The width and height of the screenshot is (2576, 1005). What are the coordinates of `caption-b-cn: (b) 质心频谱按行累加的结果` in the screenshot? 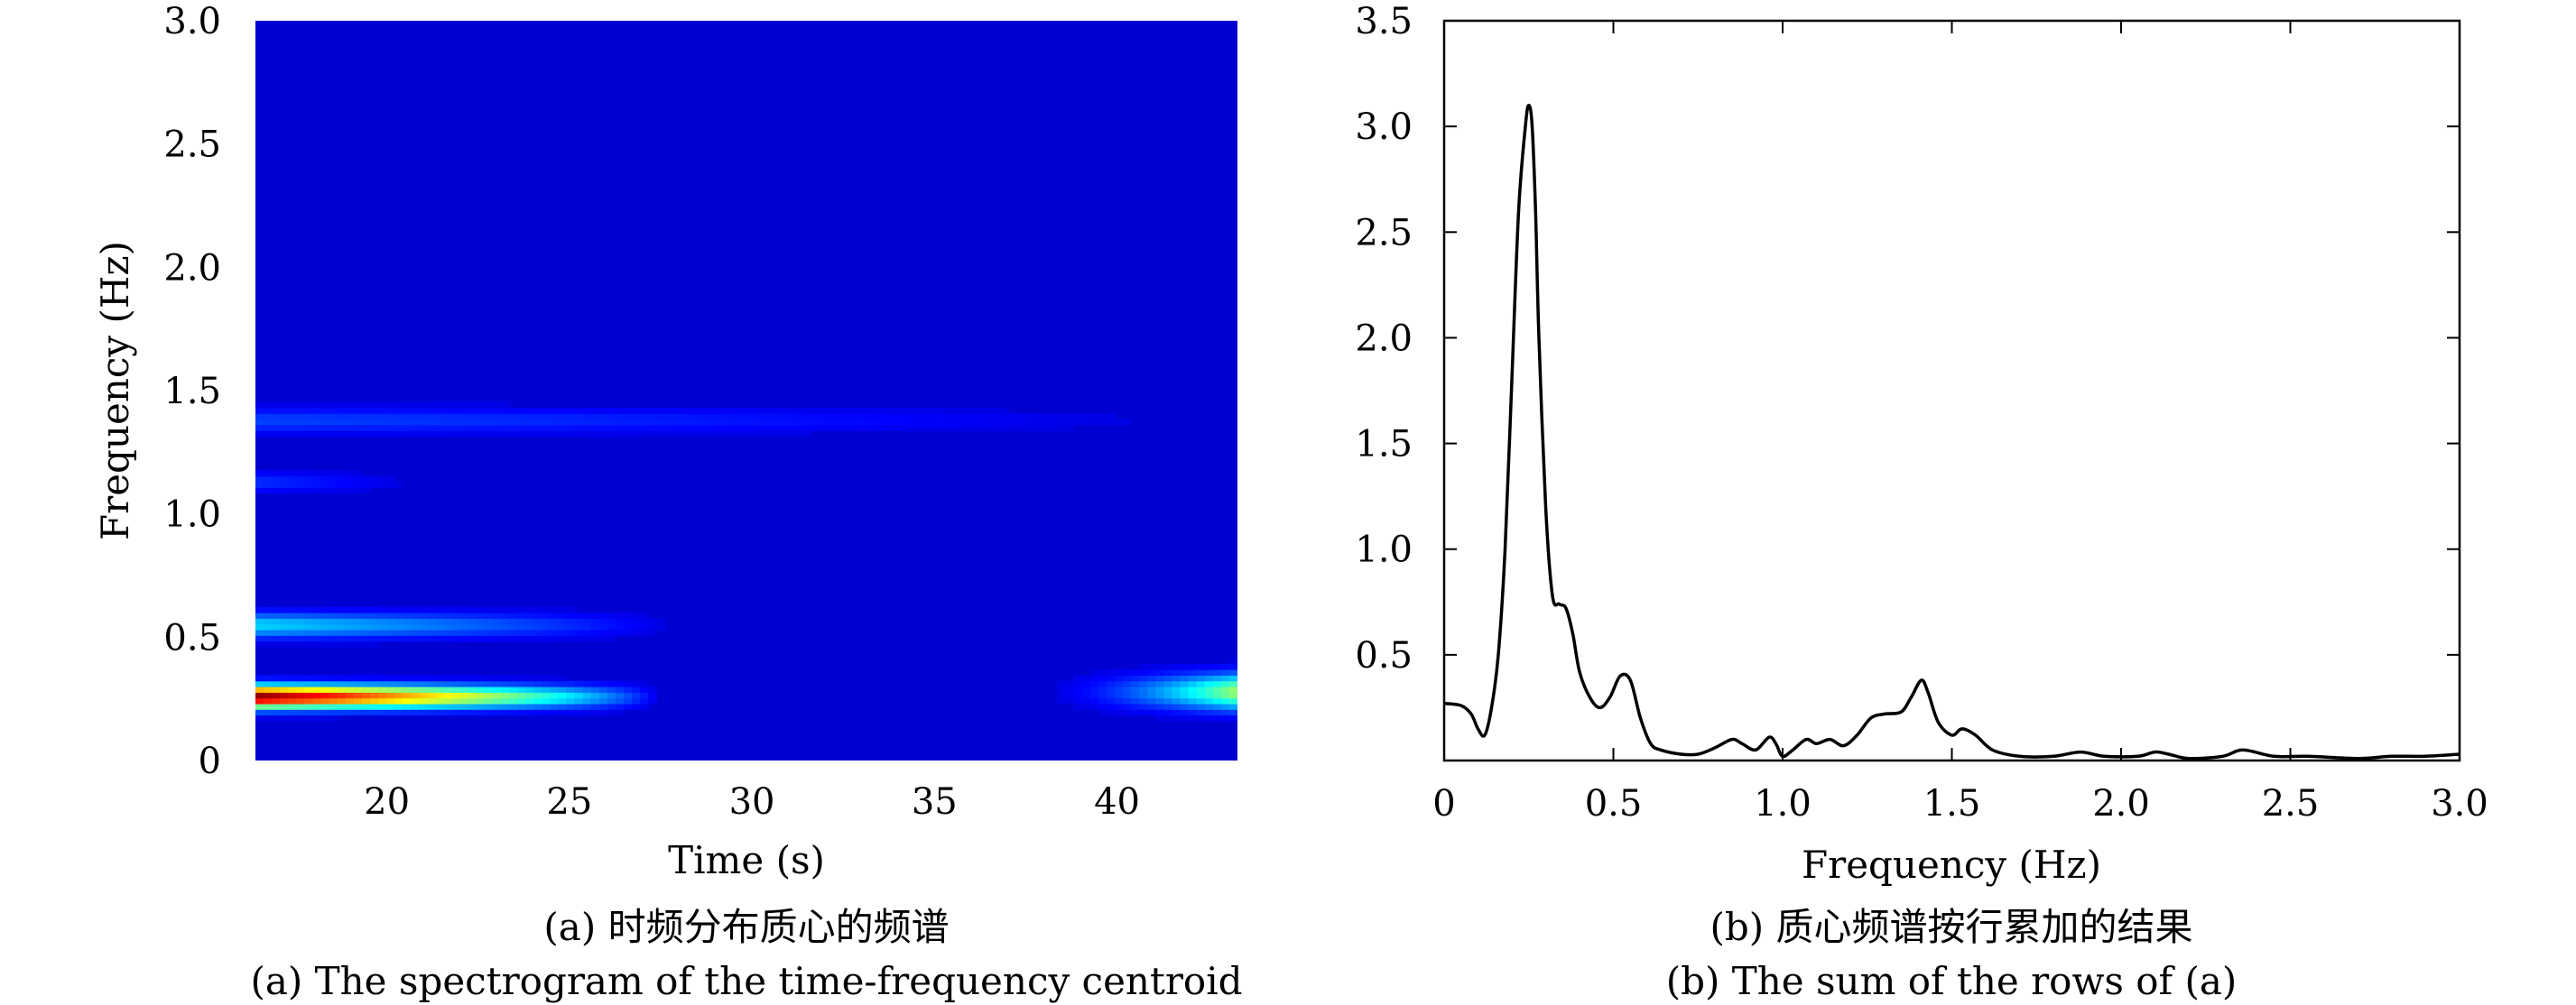 It's located at (1951, 927).